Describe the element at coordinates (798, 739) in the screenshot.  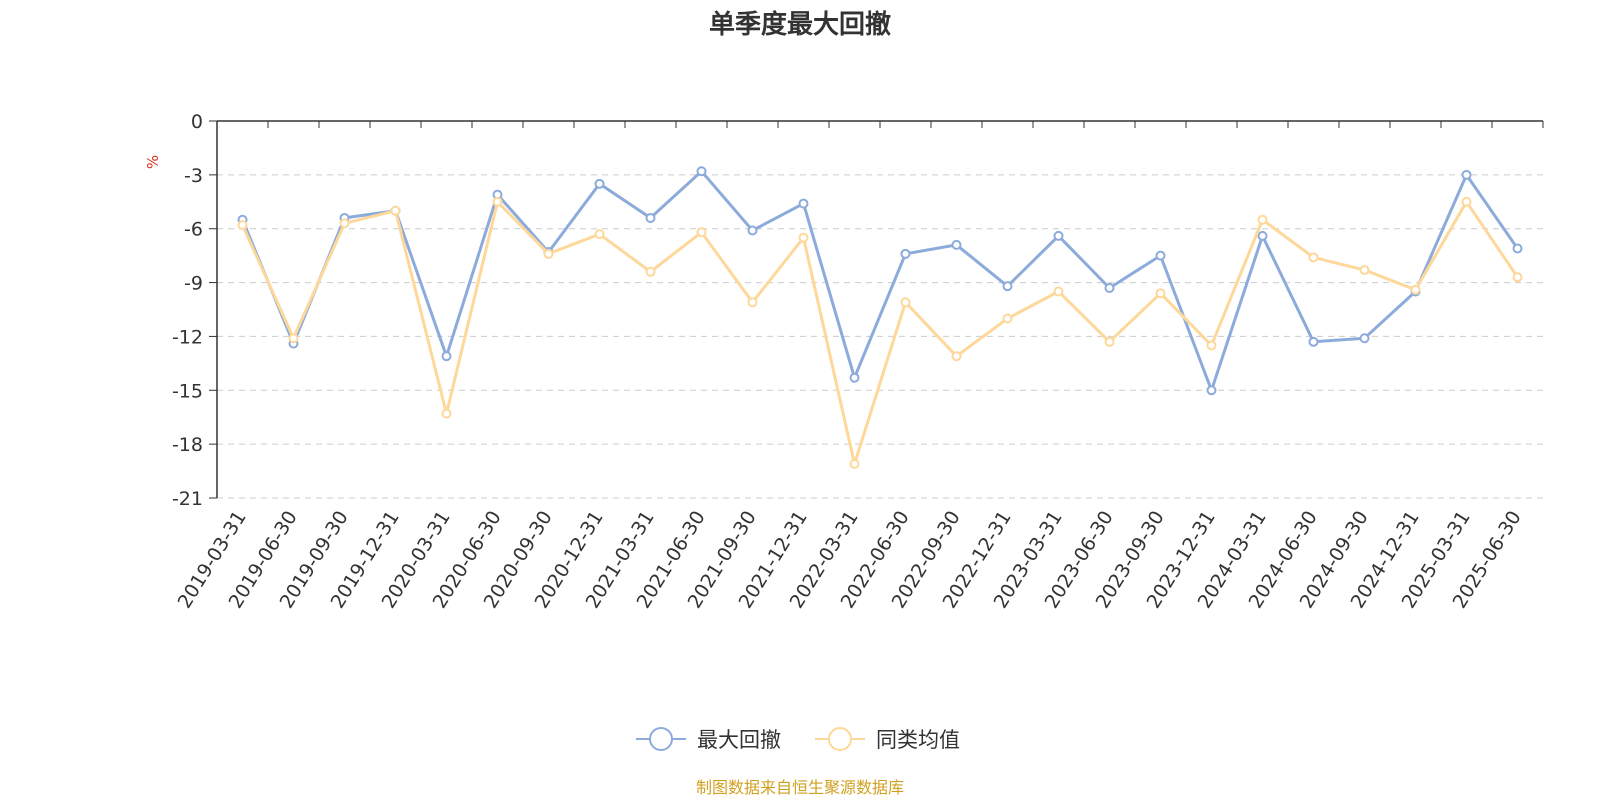
I see `legend: 最大回撤 同类均值` at that location.